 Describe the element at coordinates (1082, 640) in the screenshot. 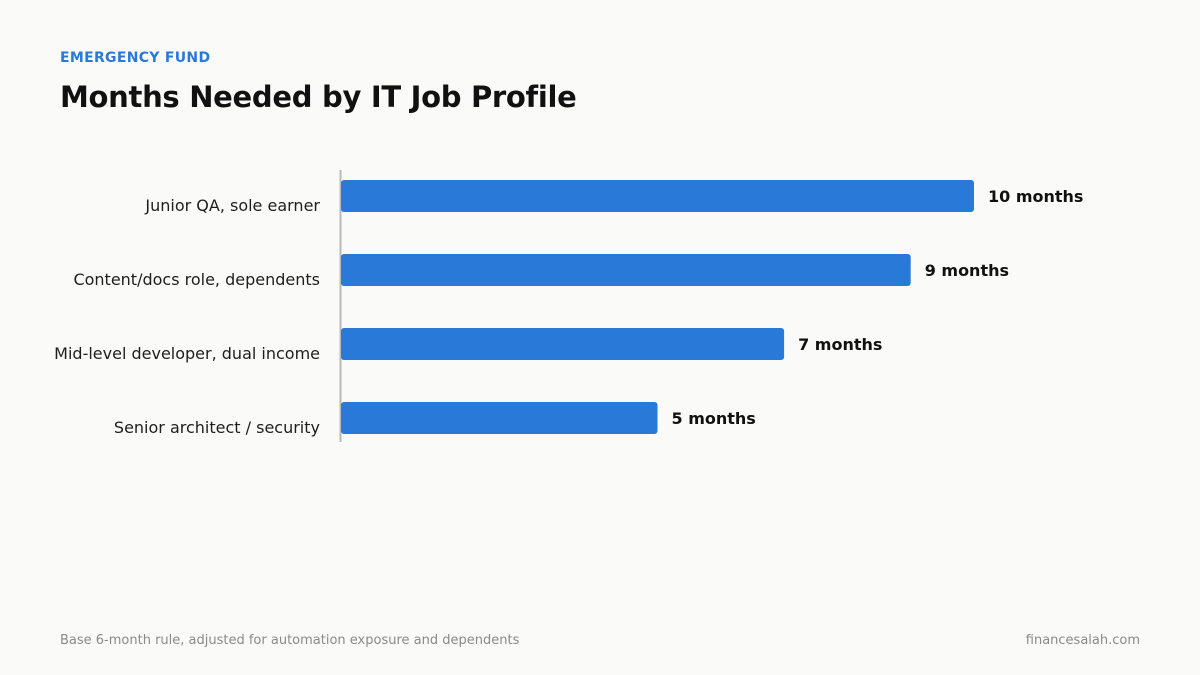

I see `source-credit: financesalah.com` at that location.